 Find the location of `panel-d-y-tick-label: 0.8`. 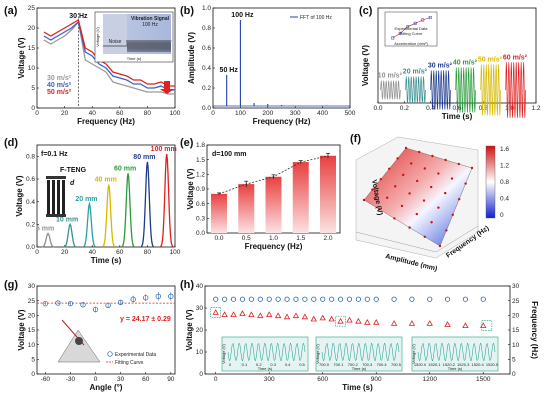

panel-d-y-tick-label: 0.8 is located at coordinates (30, 157).